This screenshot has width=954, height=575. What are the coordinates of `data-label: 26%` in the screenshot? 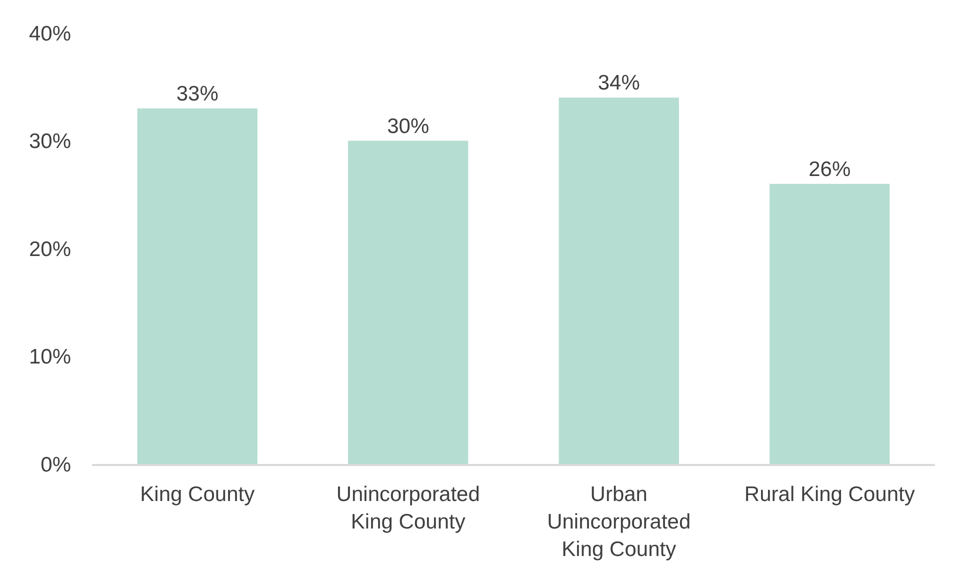 It's located at (829, 169).